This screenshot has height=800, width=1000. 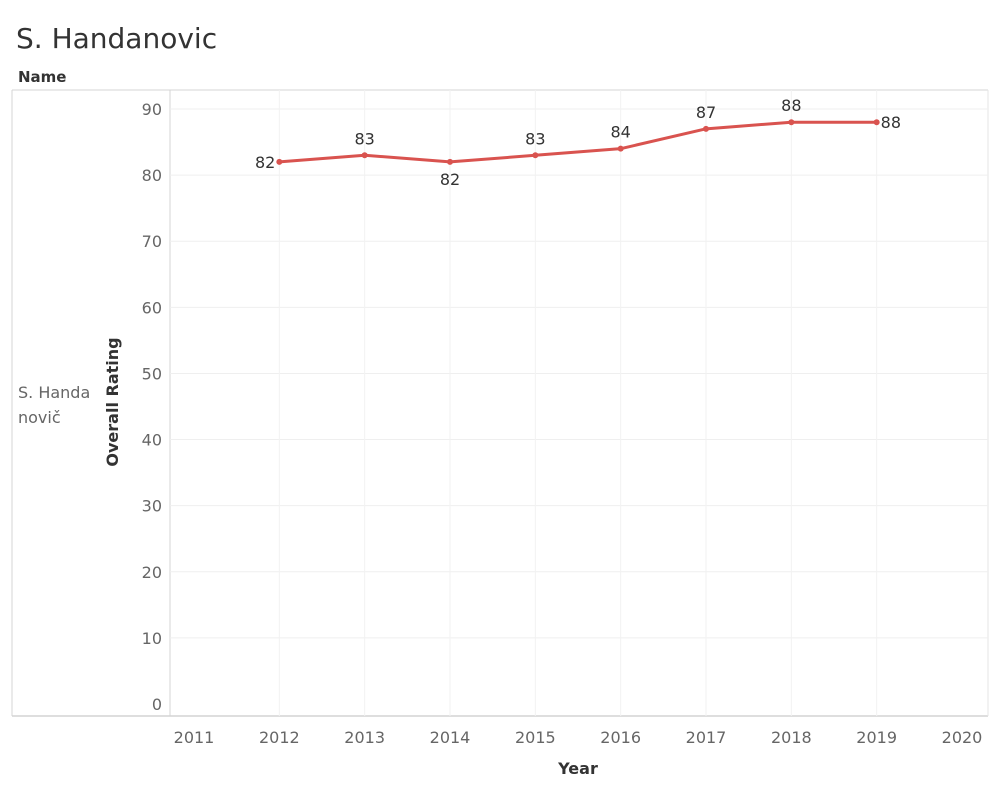 What do you see at coordinates (279, 737) in the screenshot?
I see `x-tick-label: 2012` at bounding box center [279, 737].